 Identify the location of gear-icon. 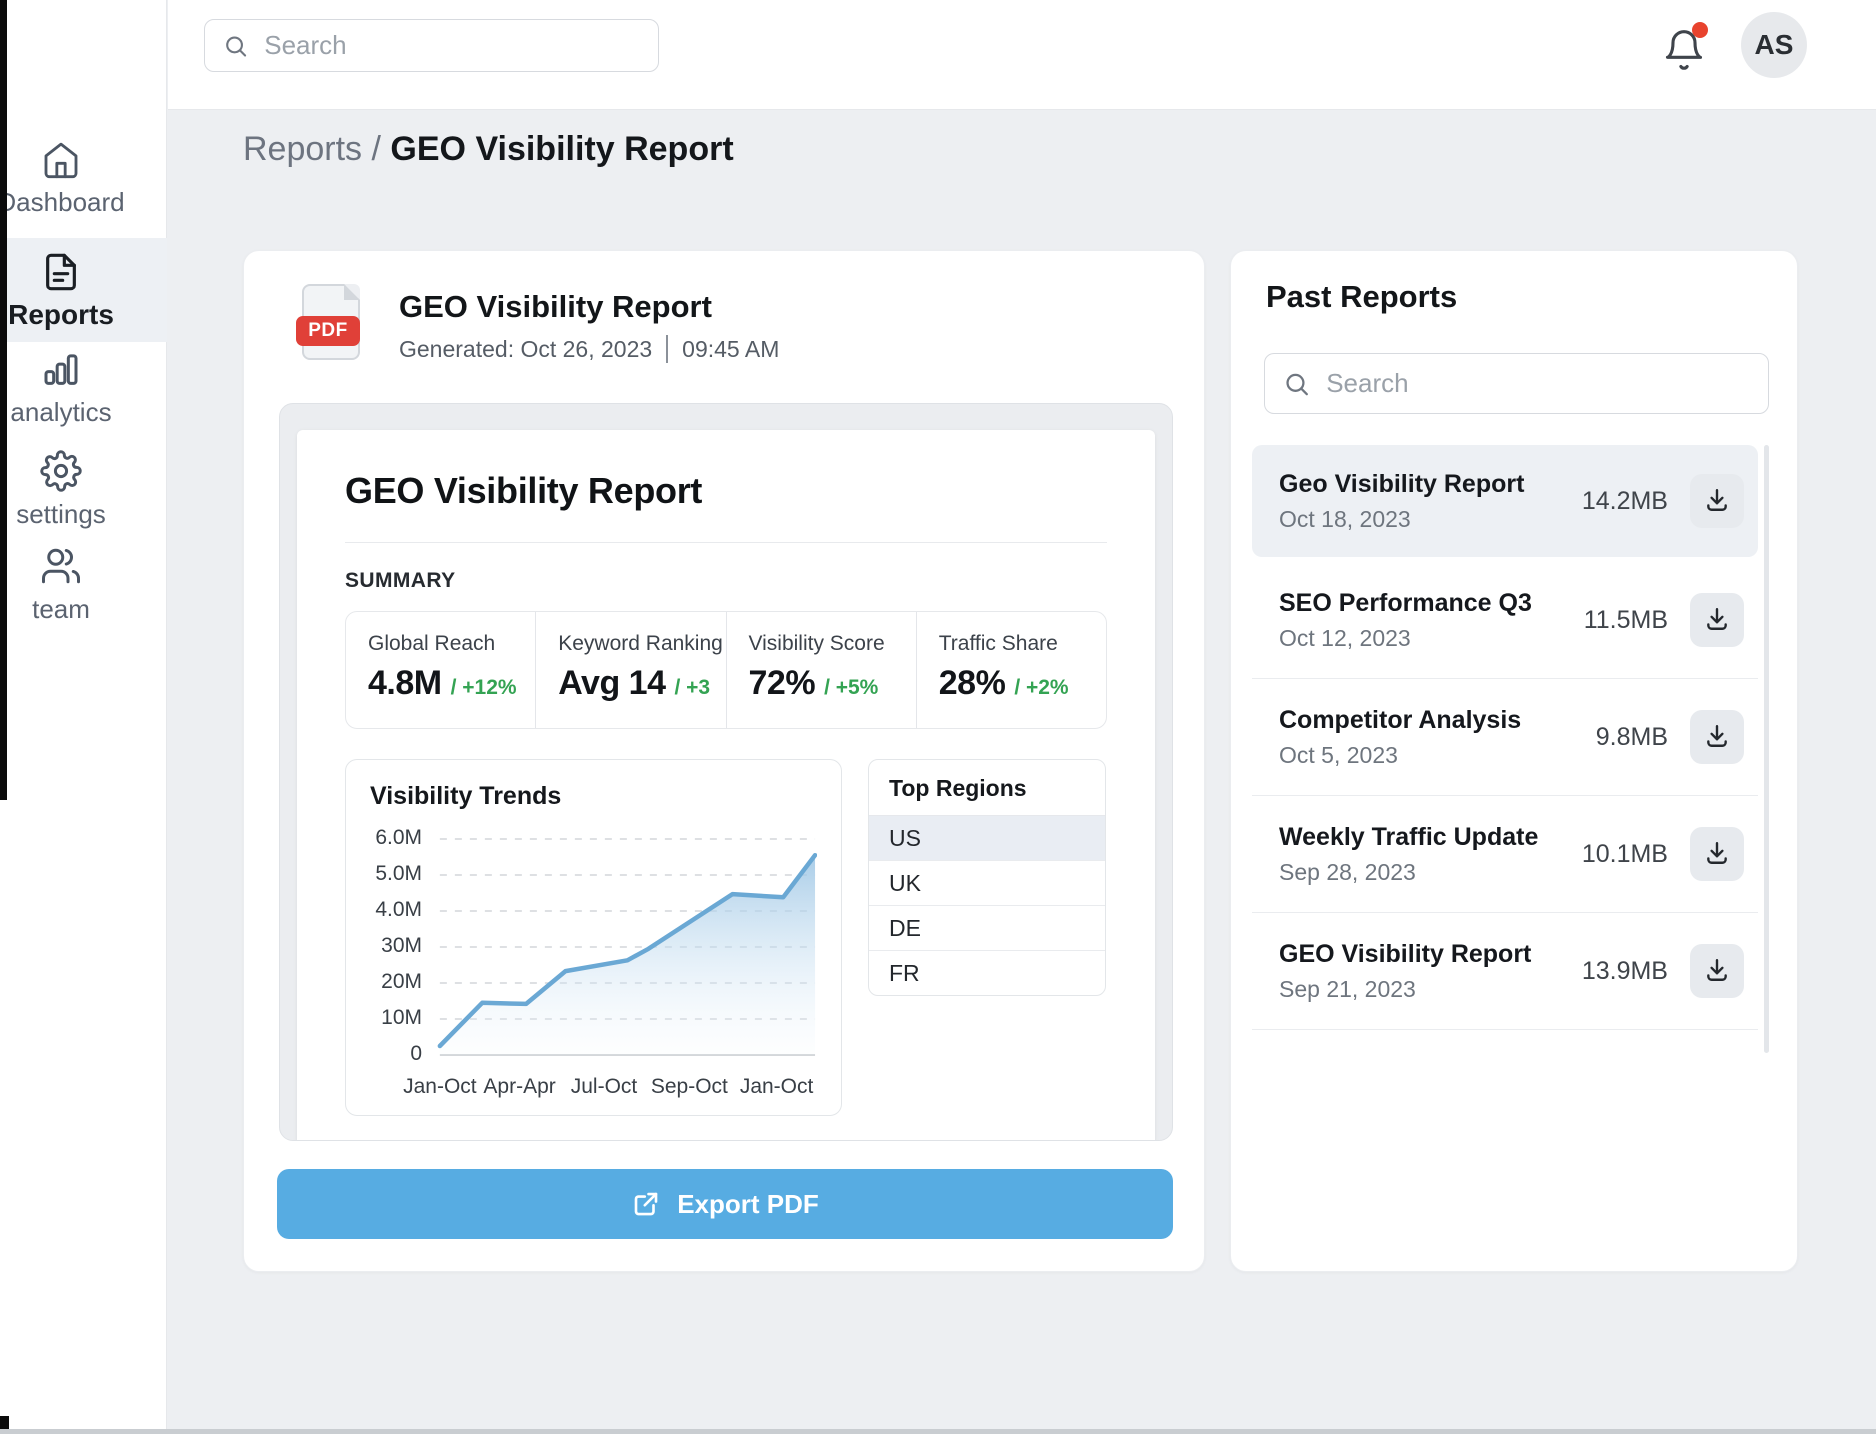
(61, 471).